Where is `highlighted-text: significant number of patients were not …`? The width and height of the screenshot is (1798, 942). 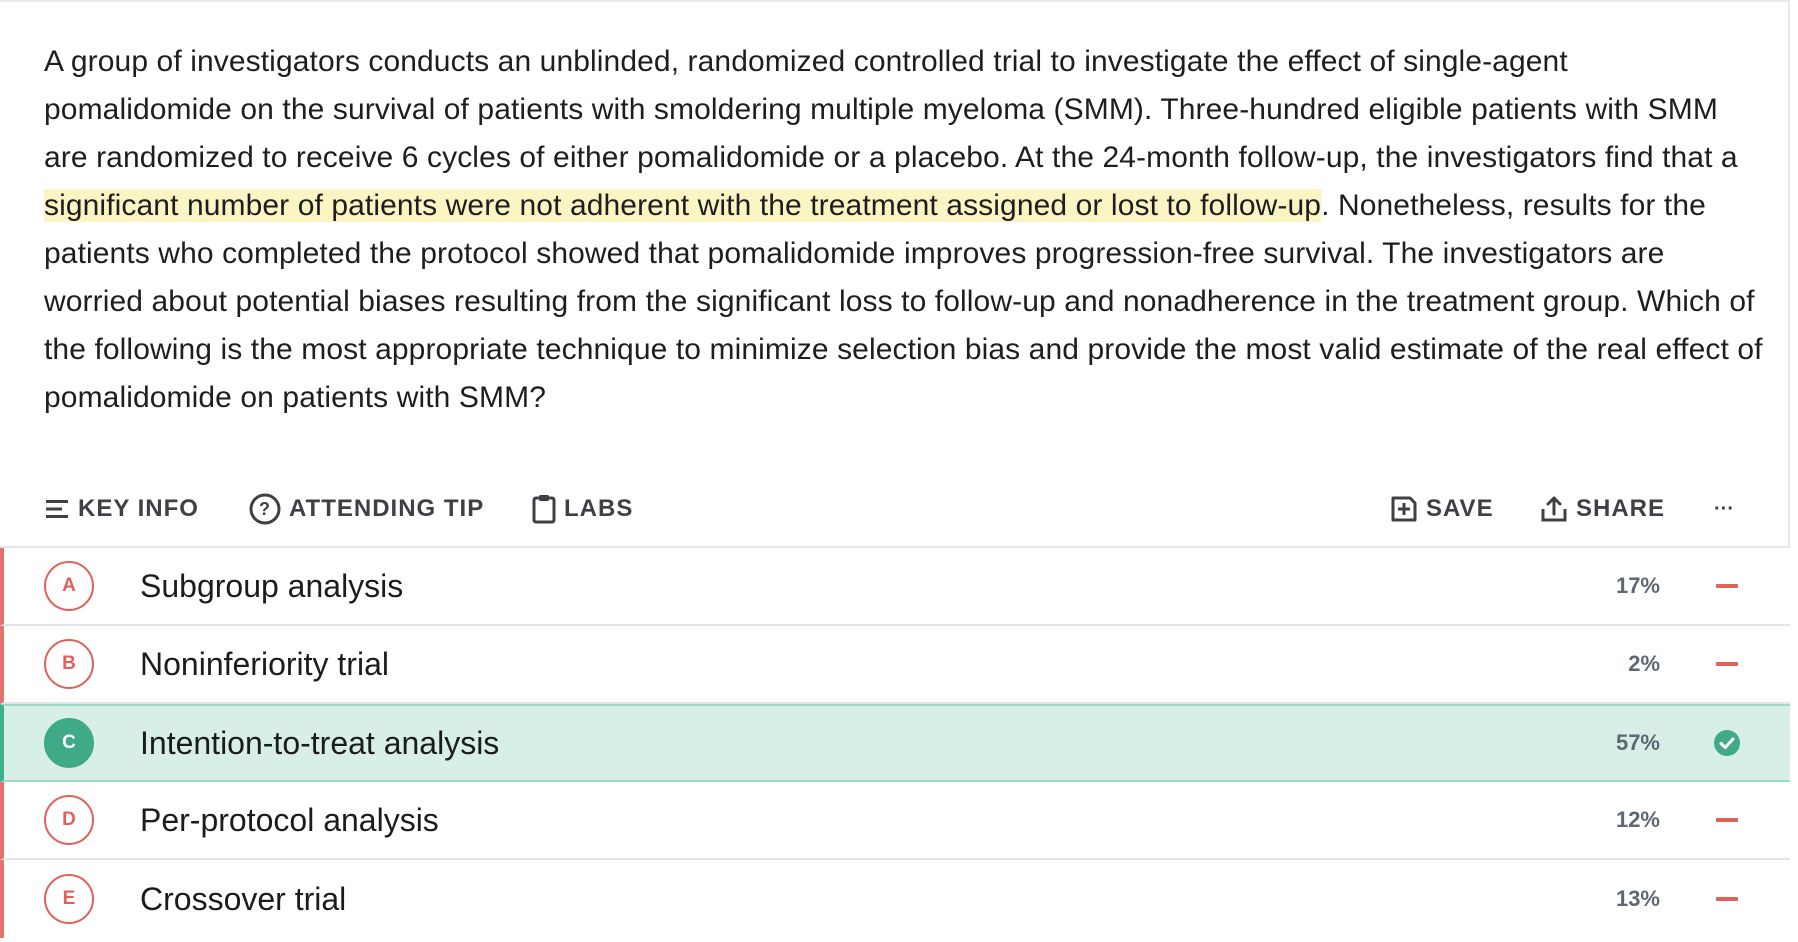 highlighted-text: significant number of patients were not … is located at coordinates (683, 205).